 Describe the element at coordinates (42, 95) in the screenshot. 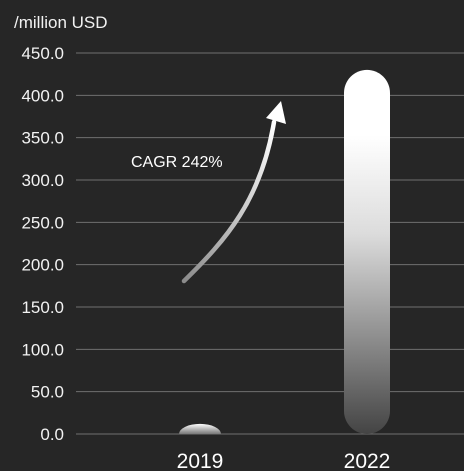

I see `y-tick-label: 400.0` at that location.